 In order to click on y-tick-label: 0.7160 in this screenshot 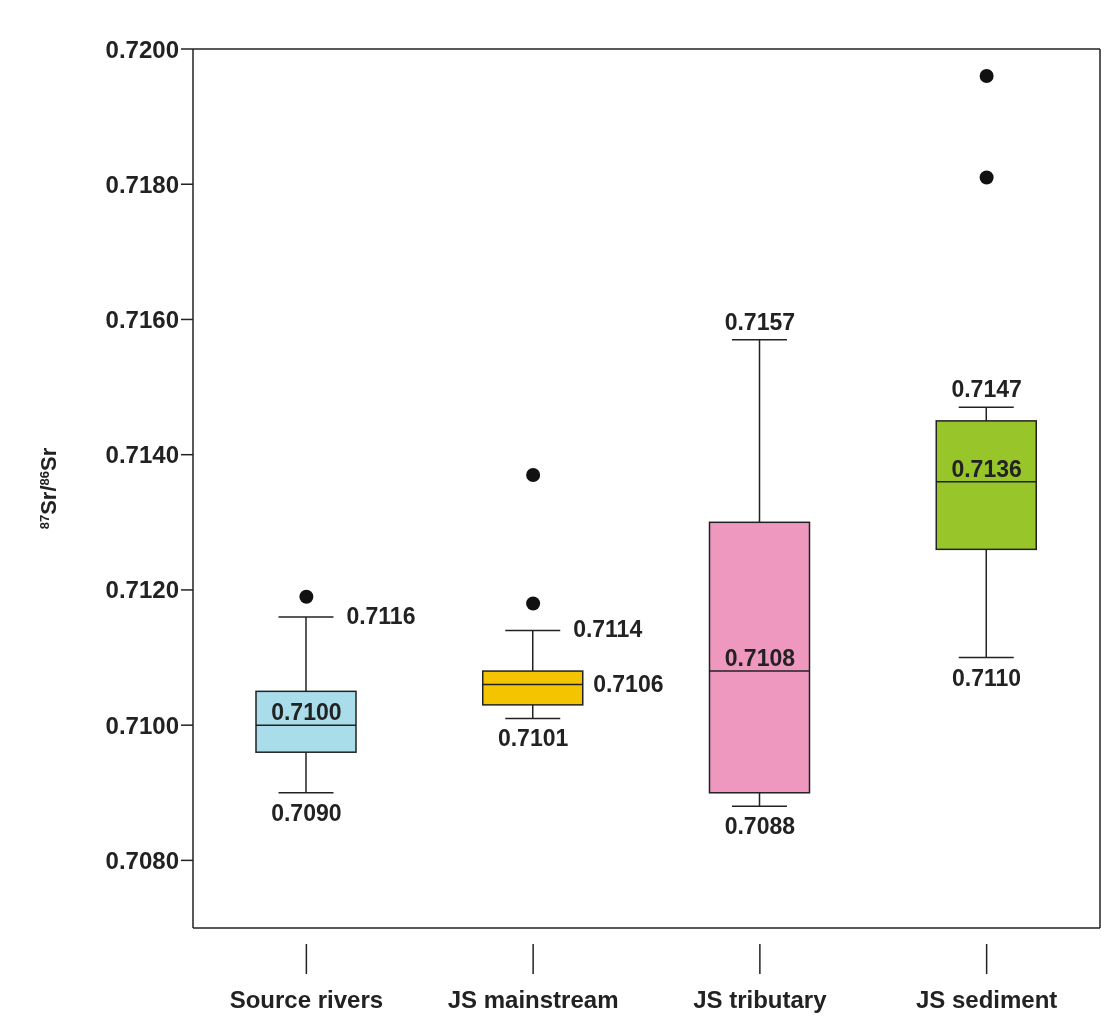, I will do `click(142, 319)`.